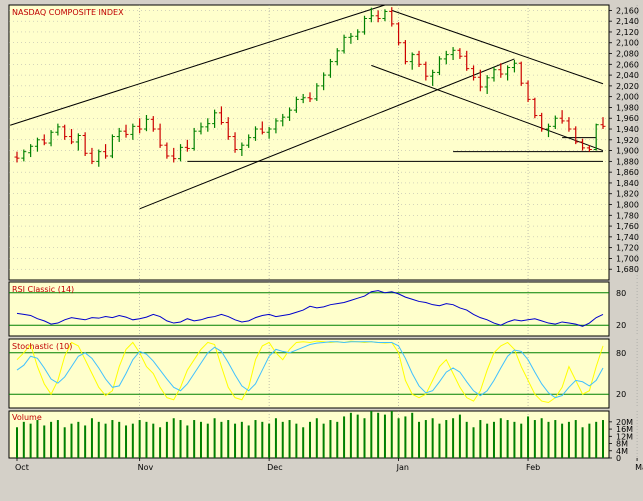 This screenshot has width=643, height=501. Describe the element at coordinates (533, 467) in the screenshot. I see `x-tick-label: Feb` at that location.